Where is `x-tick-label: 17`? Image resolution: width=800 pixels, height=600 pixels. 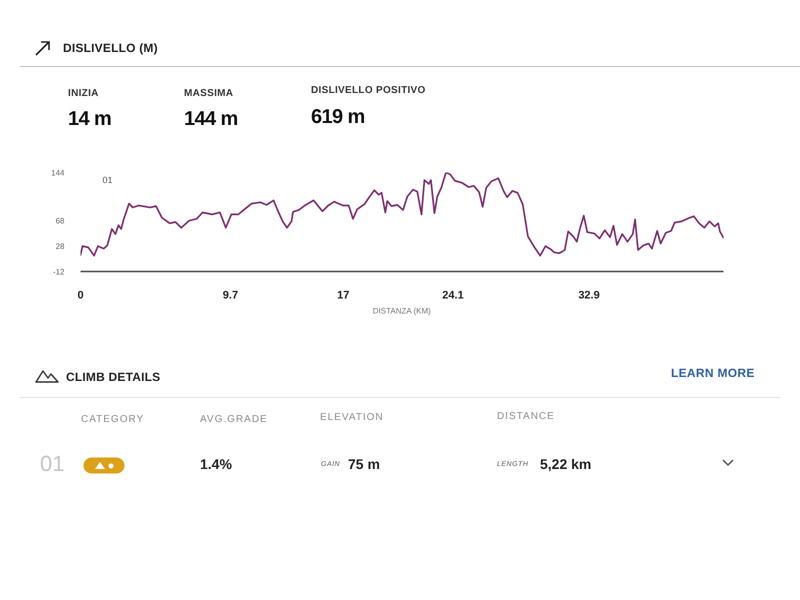
x-tick-label: 17 is located at coordinates (343, 296).